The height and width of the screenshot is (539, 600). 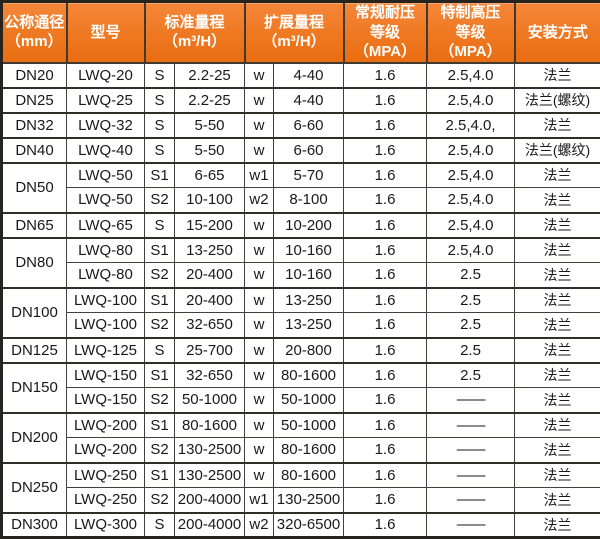 I want to click on header-text: 型号, so click(x=105, y=32).